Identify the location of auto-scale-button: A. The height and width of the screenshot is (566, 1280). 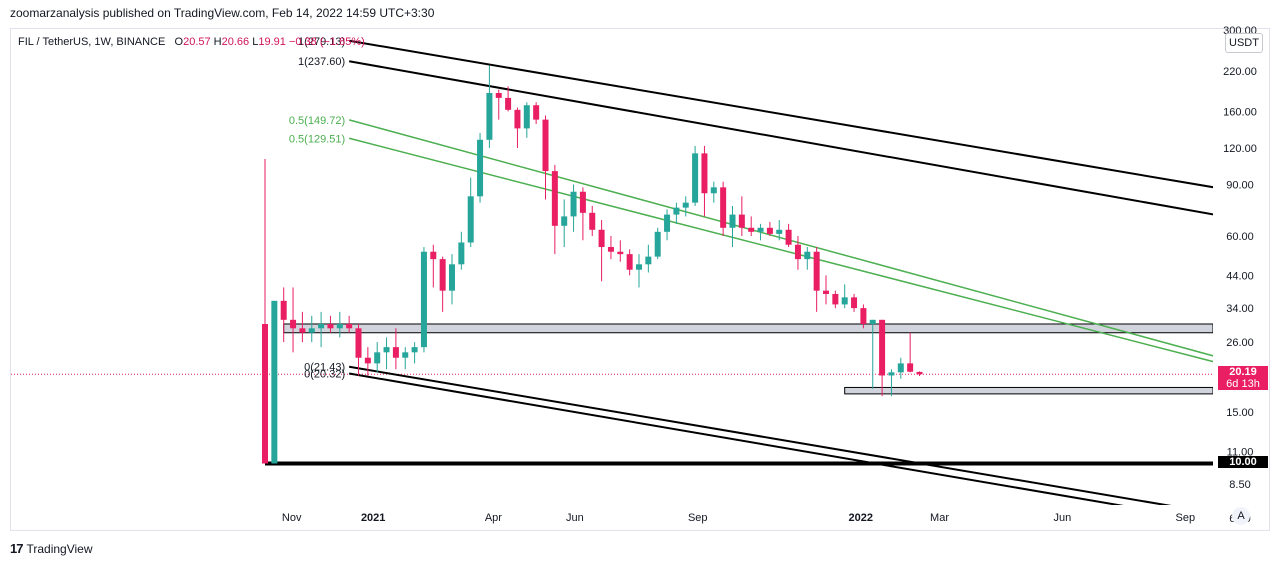
(1241, 516).